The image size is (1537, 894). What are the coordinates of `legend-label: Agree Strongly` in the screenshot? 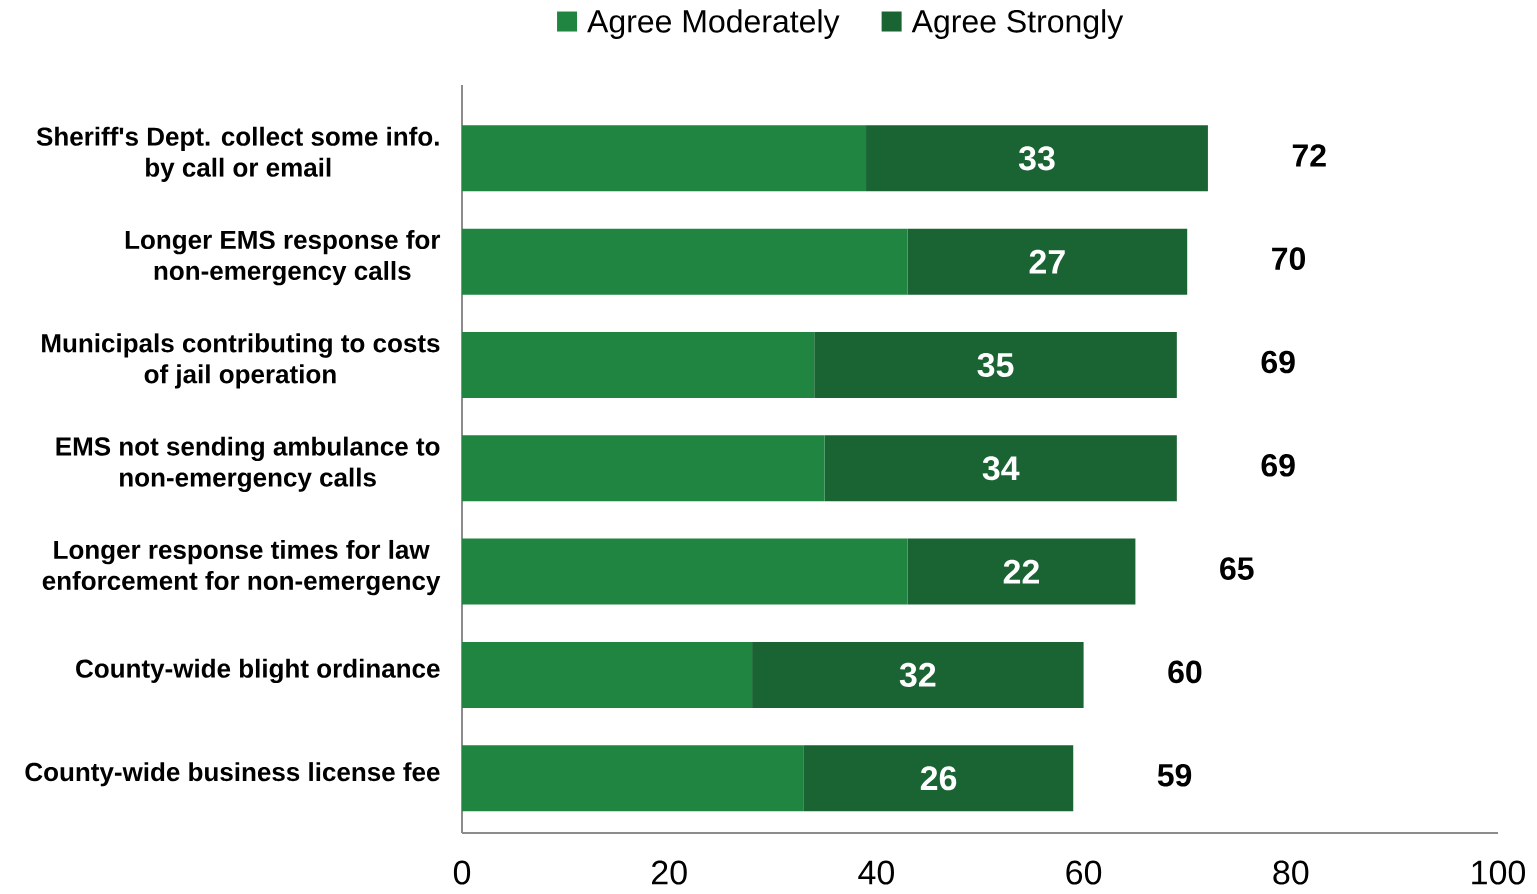 It's located at (1017, 24).